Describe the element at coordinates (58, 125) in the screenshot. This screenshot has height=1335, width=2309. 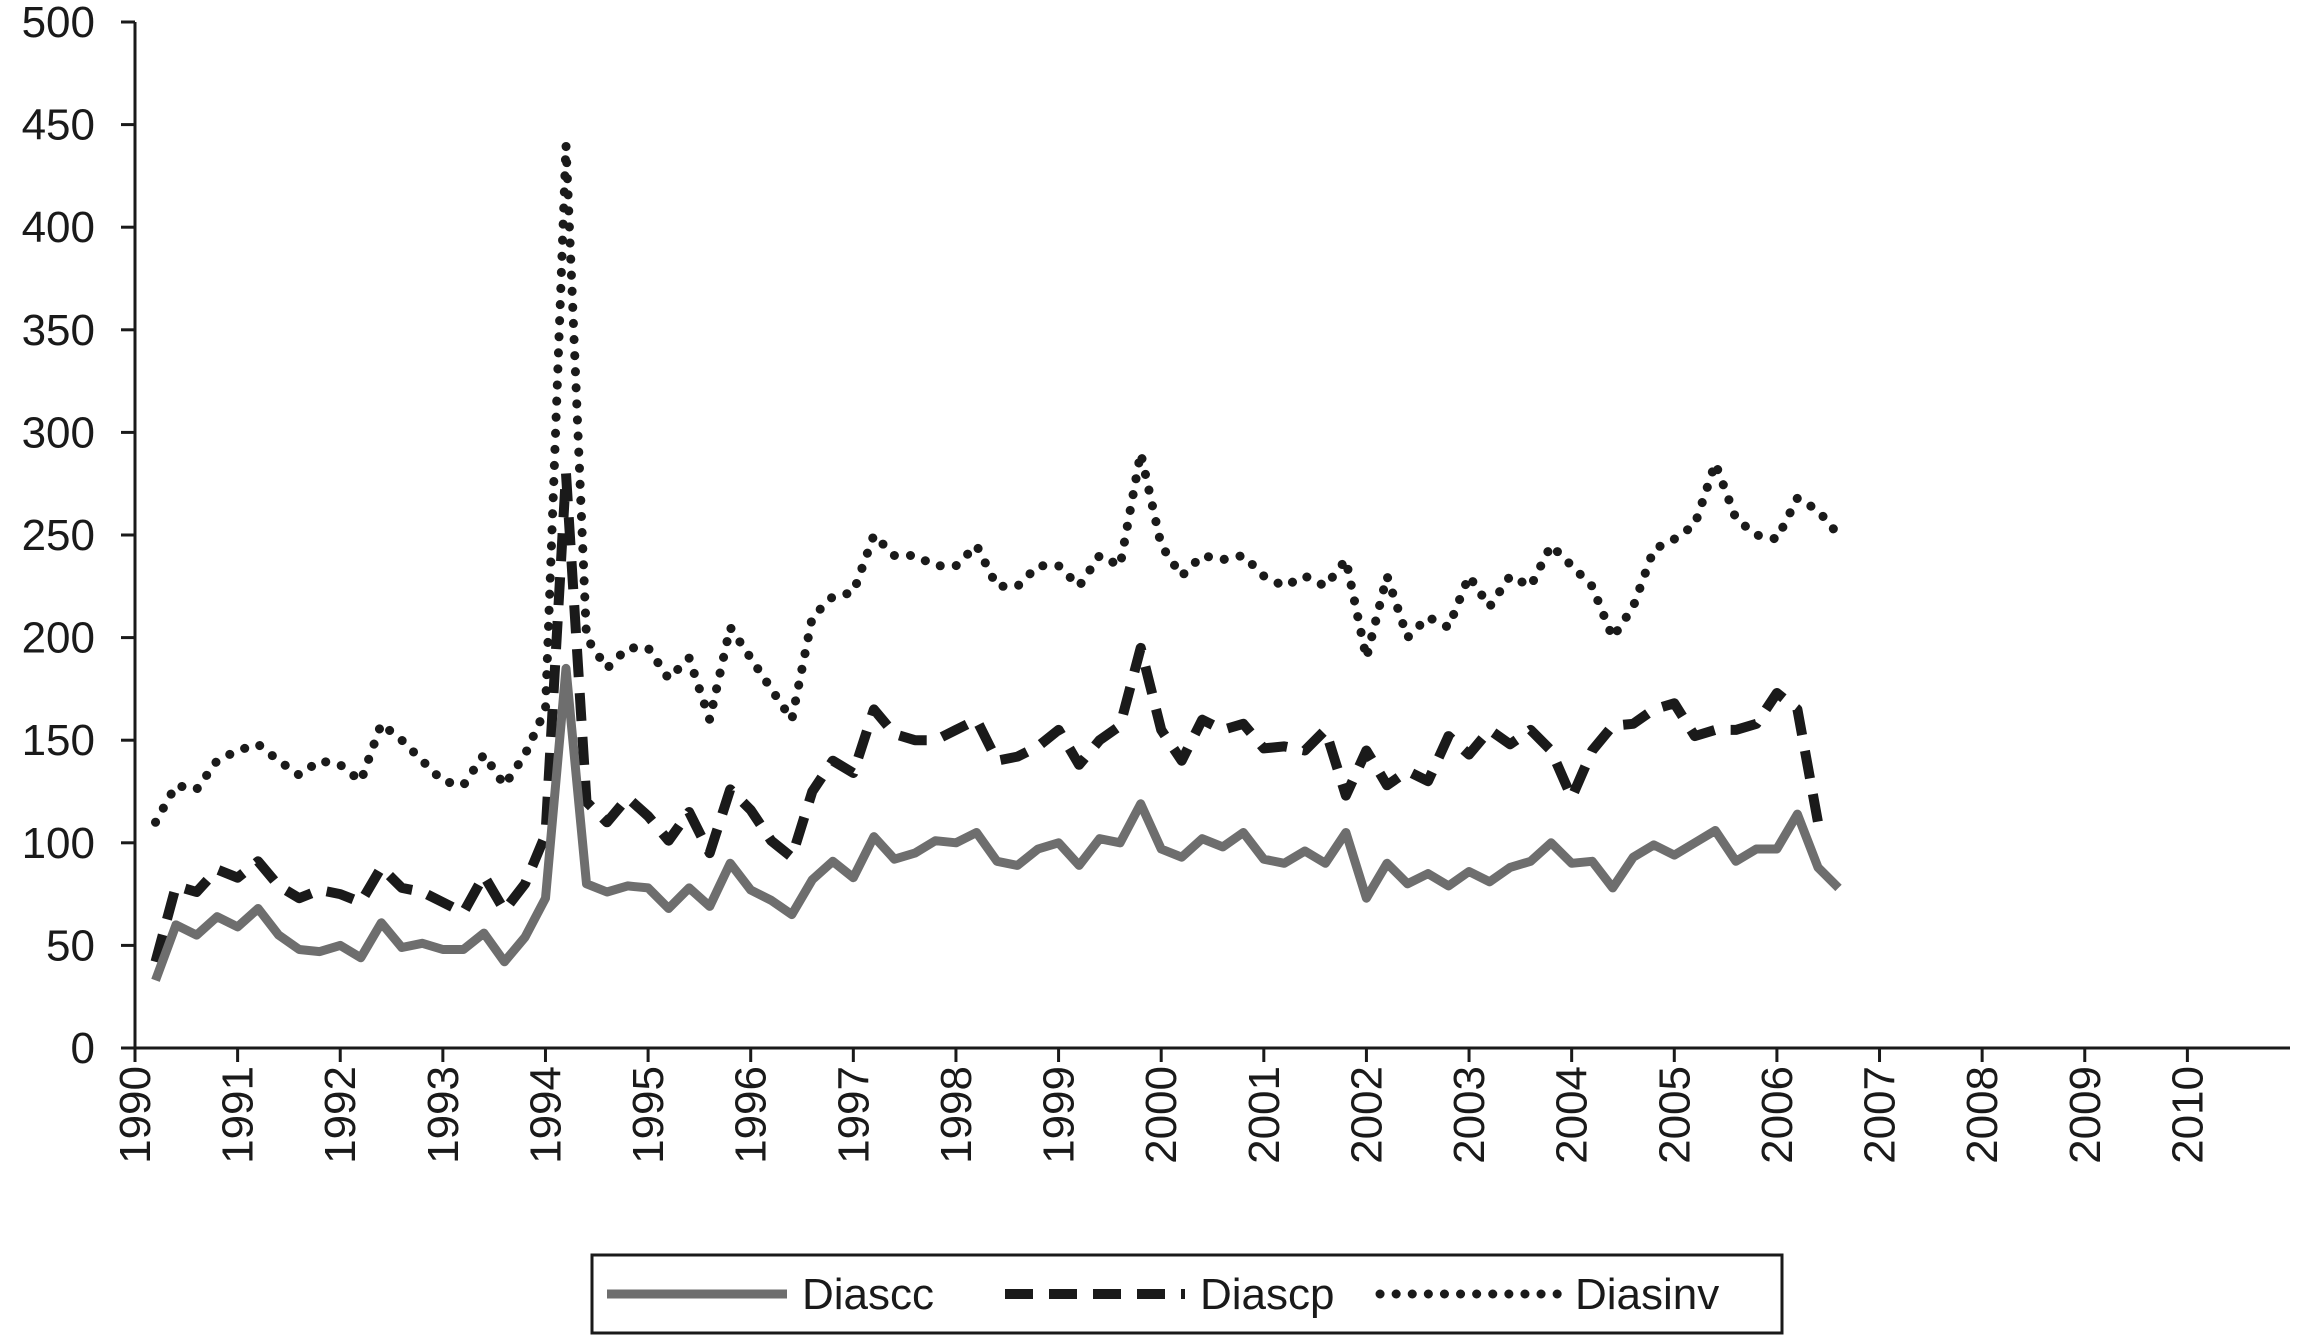
I see `y-tick-label: 450` at that location.